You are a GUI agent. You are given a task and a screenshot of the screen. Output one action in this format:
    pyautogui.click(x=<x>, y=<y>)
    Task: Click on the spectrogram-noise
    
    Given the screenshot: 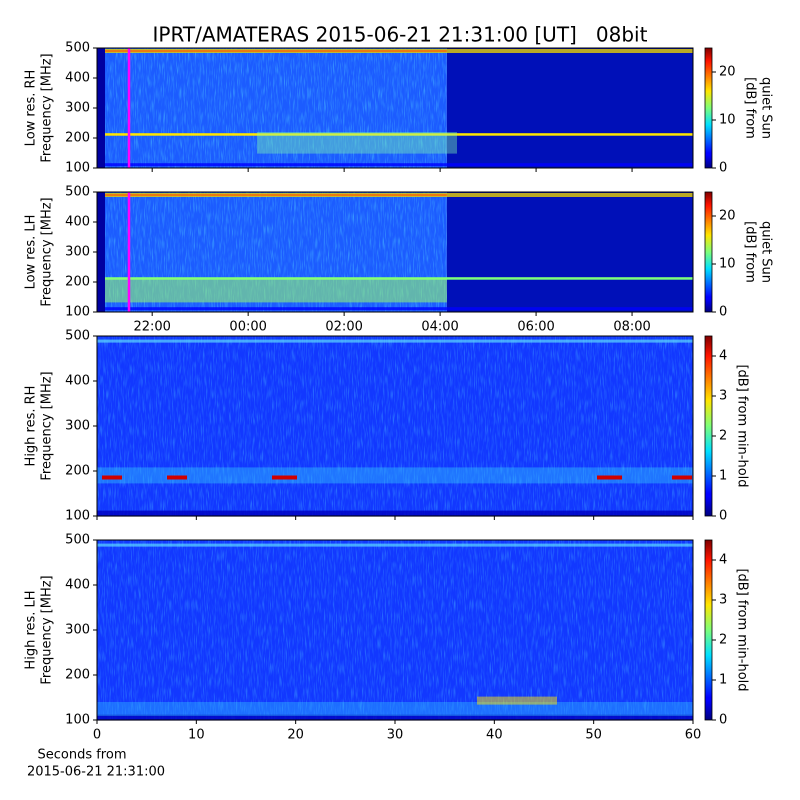 What is the action you would take?
    pyautogui.click(x=272, y=108)
    